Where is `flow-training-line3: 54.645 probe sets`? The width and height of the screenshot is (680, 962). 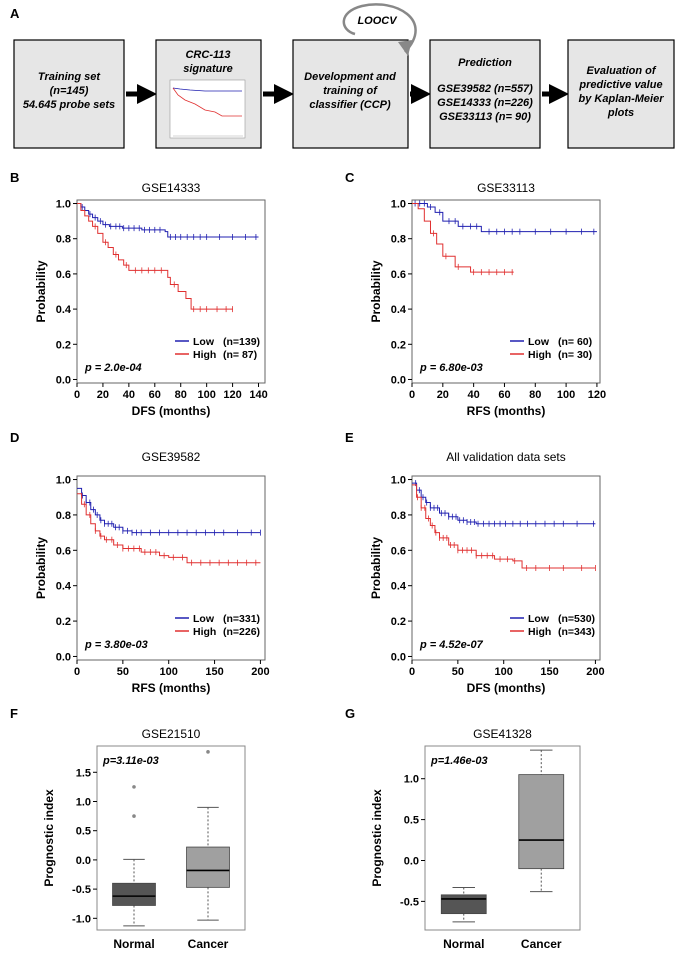 flow-training-line3: 54.645 probe sets is located at coordinates (69, 105).